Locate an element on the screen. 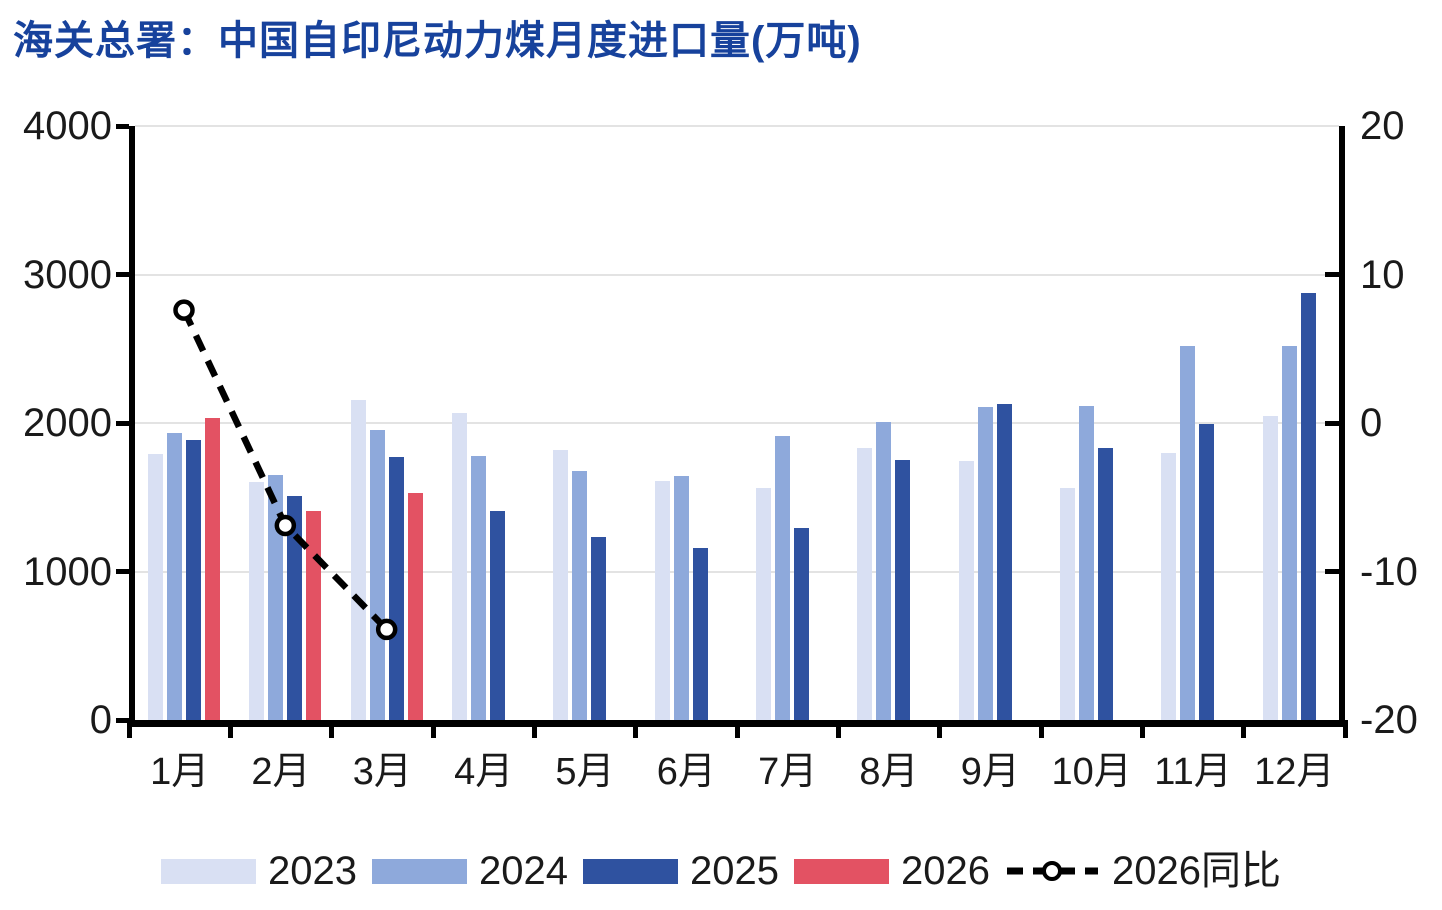 The image size is (1442, 910). month-label-12月: 12月 is located at coordinates (1294, 772).